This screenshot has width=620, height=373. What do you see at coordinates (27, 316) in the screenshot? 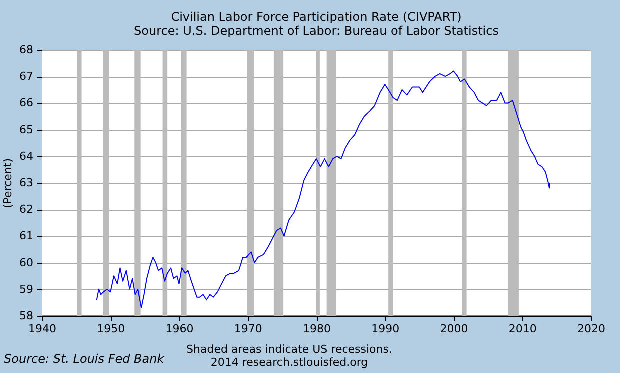
I see `y-tick-label: 58` at bounding box center [27, 316].